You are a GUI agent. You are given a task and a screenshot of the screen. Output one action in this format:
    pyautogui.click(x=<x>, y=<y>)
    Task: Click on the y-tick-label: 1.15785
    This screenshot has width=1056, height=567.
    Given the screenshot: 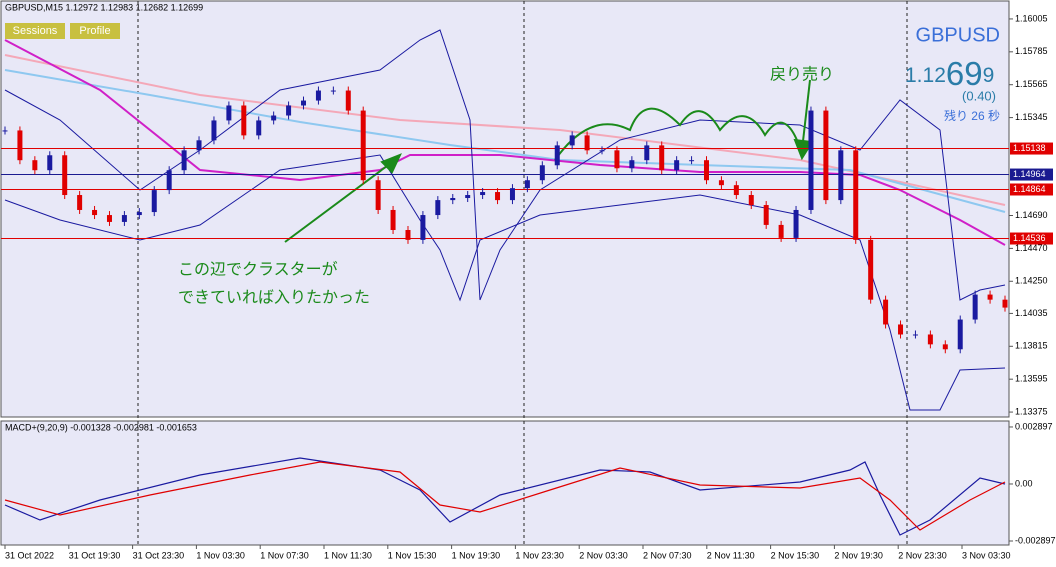 What is the action you would take?
    pyautogui.click(x=1031, y=51)
    